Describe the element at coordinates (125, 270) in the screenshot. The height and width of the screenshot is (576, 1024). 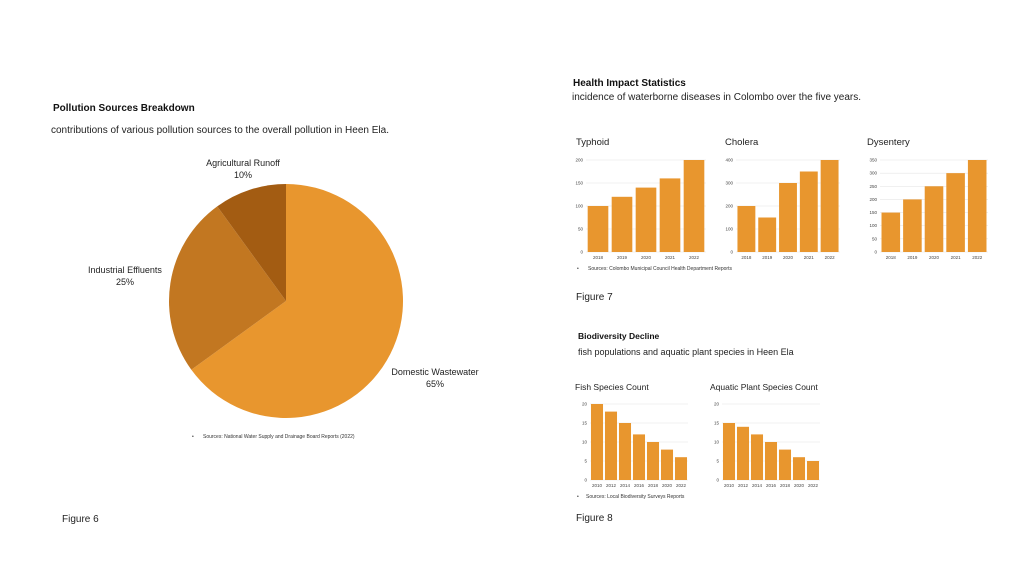
I see `pie-label-industrial-name: Industrial Effluents` at that location.